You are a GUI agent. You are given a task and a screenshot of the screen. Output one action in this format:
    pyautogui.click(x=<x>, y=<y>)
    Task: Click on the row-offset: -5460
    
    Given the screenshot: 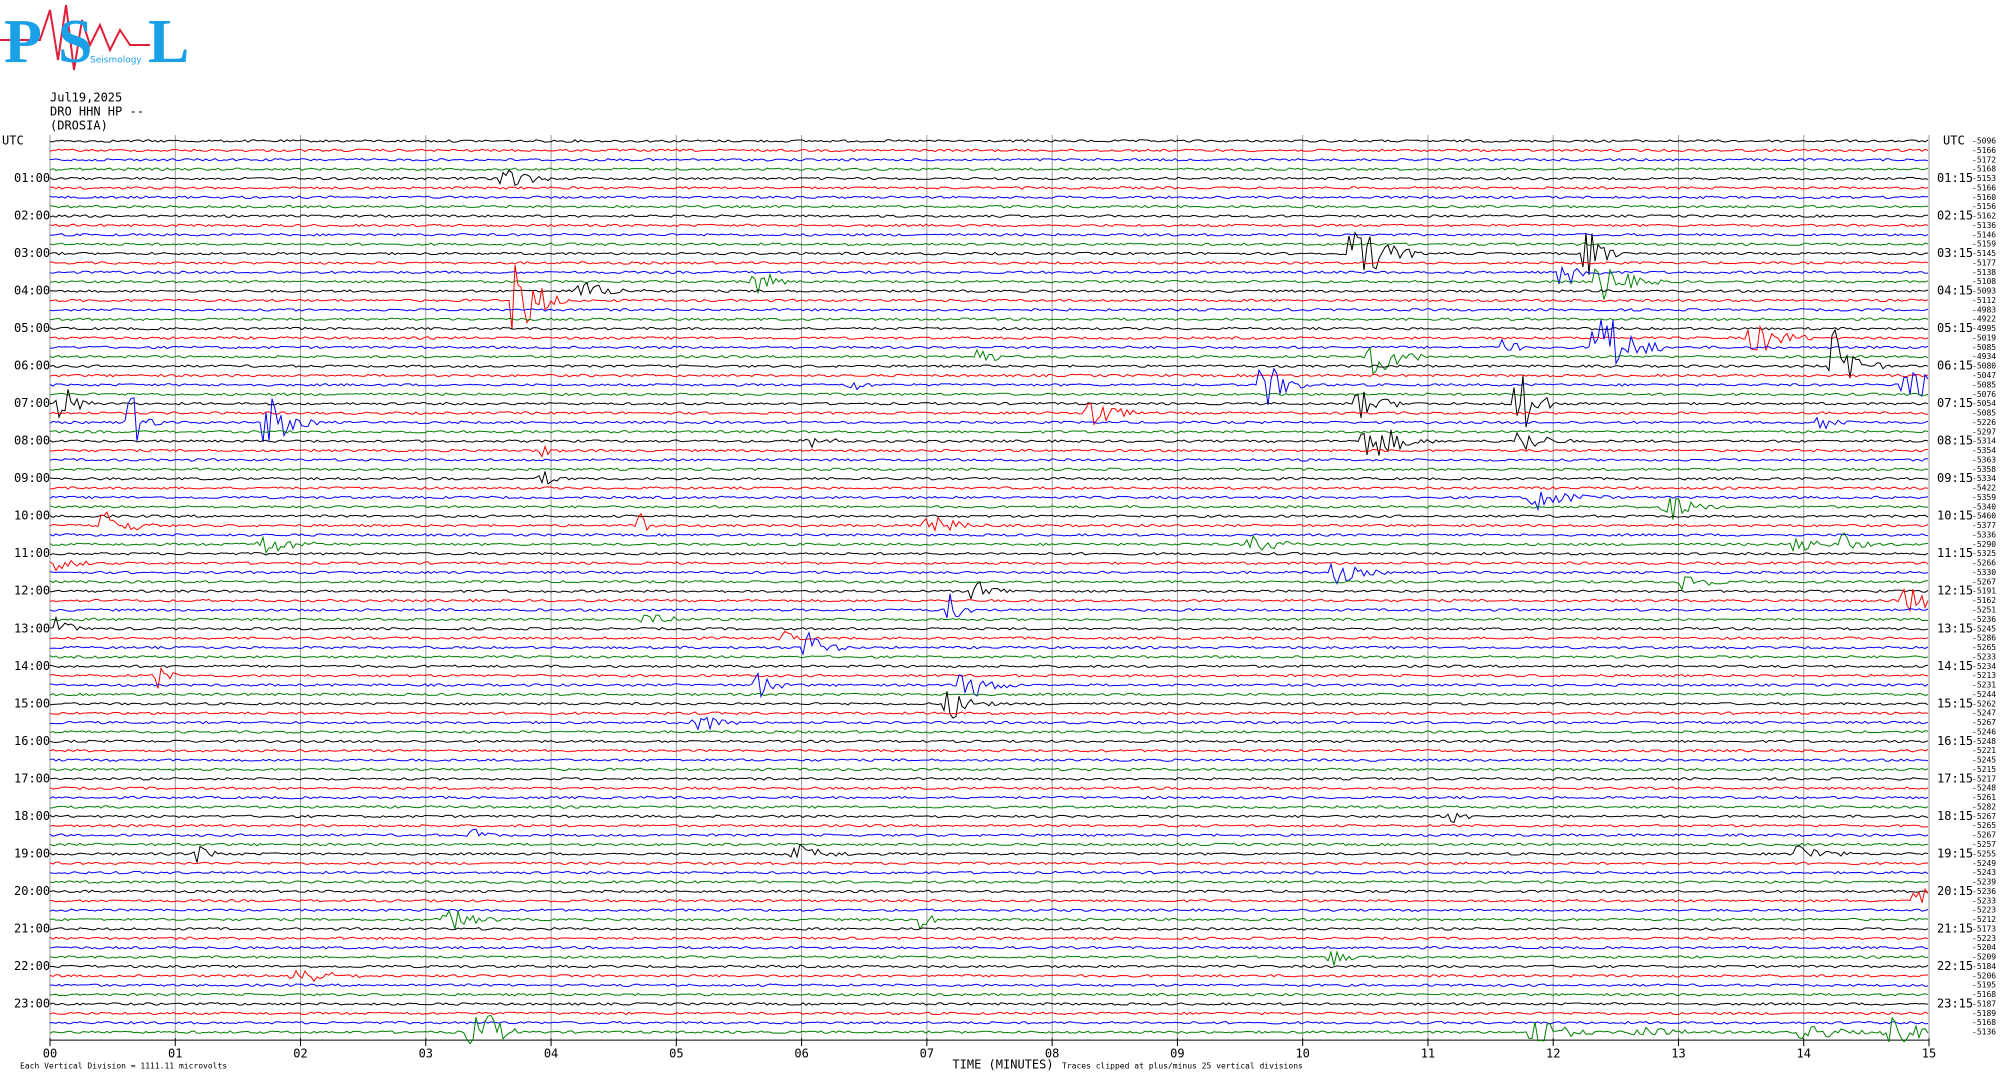 What is the action you would take?
    pyautogui.click(x=1984, y=516)
    